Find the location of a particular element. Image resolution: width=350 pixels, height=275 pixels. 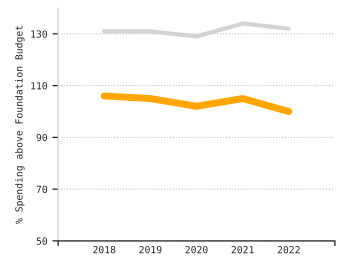

y-axis-title: % Spending above Foundation Budget is located at coordinates (20, 125).